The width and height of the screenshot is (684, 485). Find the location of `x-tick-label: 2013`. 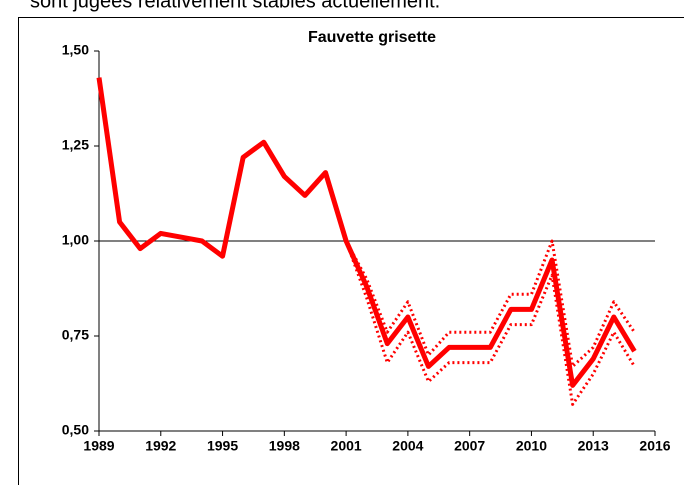

x-tick-label: 2013 is located at coordinates (593, 446).